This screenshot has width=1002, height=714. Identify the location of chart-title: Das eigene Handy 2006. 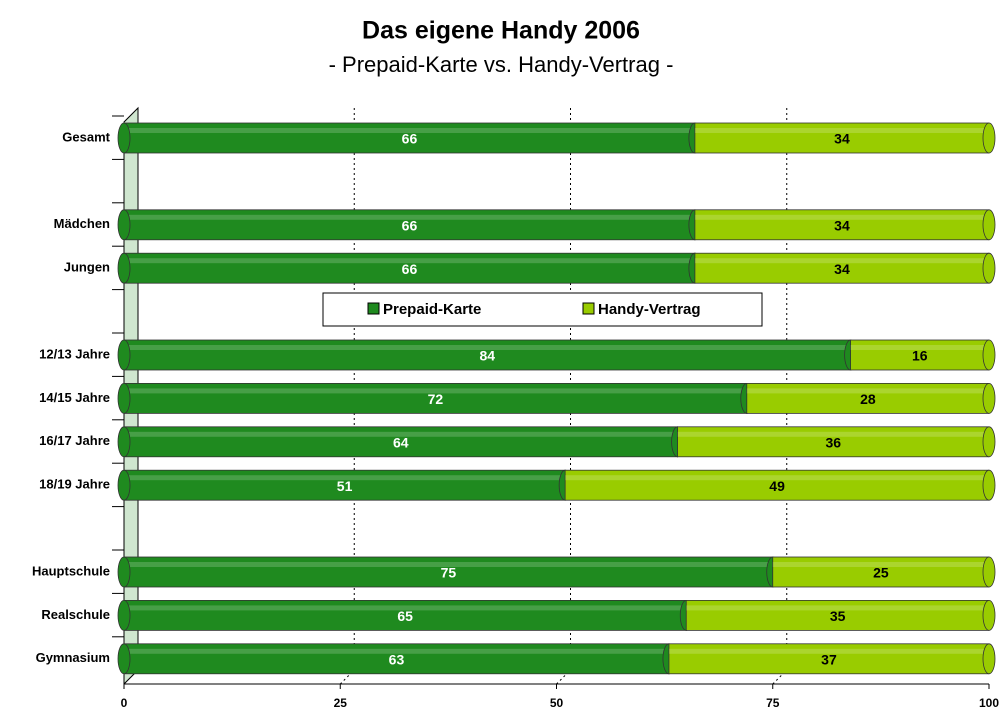
(501, 31).